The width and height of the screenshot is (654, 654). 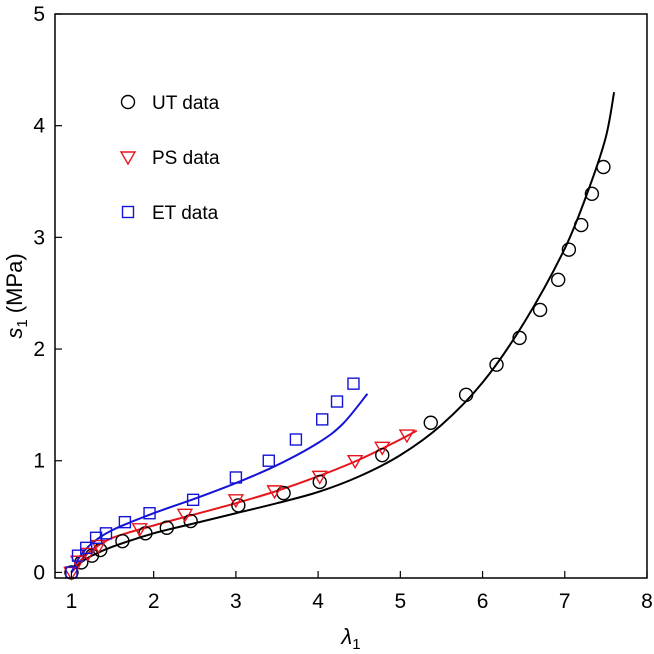 I want to click on y-tick-label: 2, so click(x=39, y=349).